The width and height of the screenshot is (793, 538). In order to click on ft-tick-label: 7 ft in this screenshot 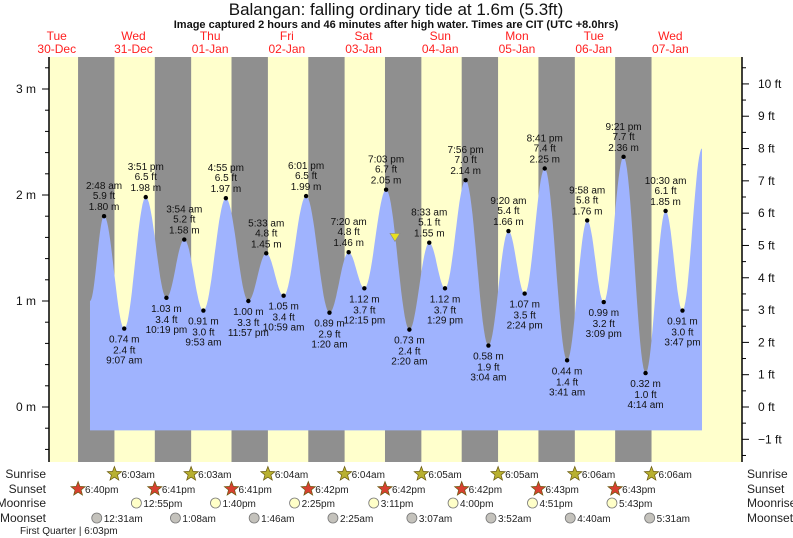, I will do `click(766, 181)`.